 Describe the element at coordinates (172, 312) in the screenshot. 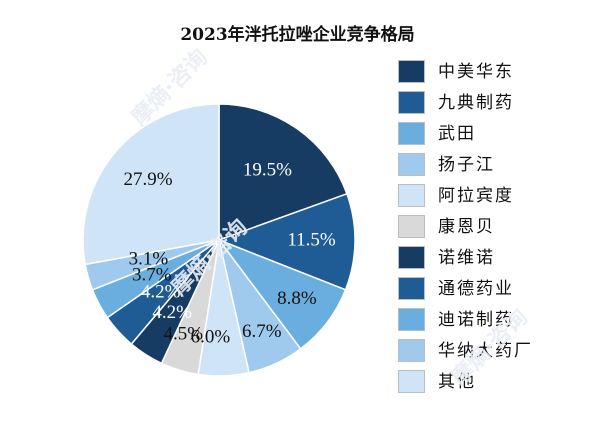

I see `slice-value-label-7: 4.2%` at that location.